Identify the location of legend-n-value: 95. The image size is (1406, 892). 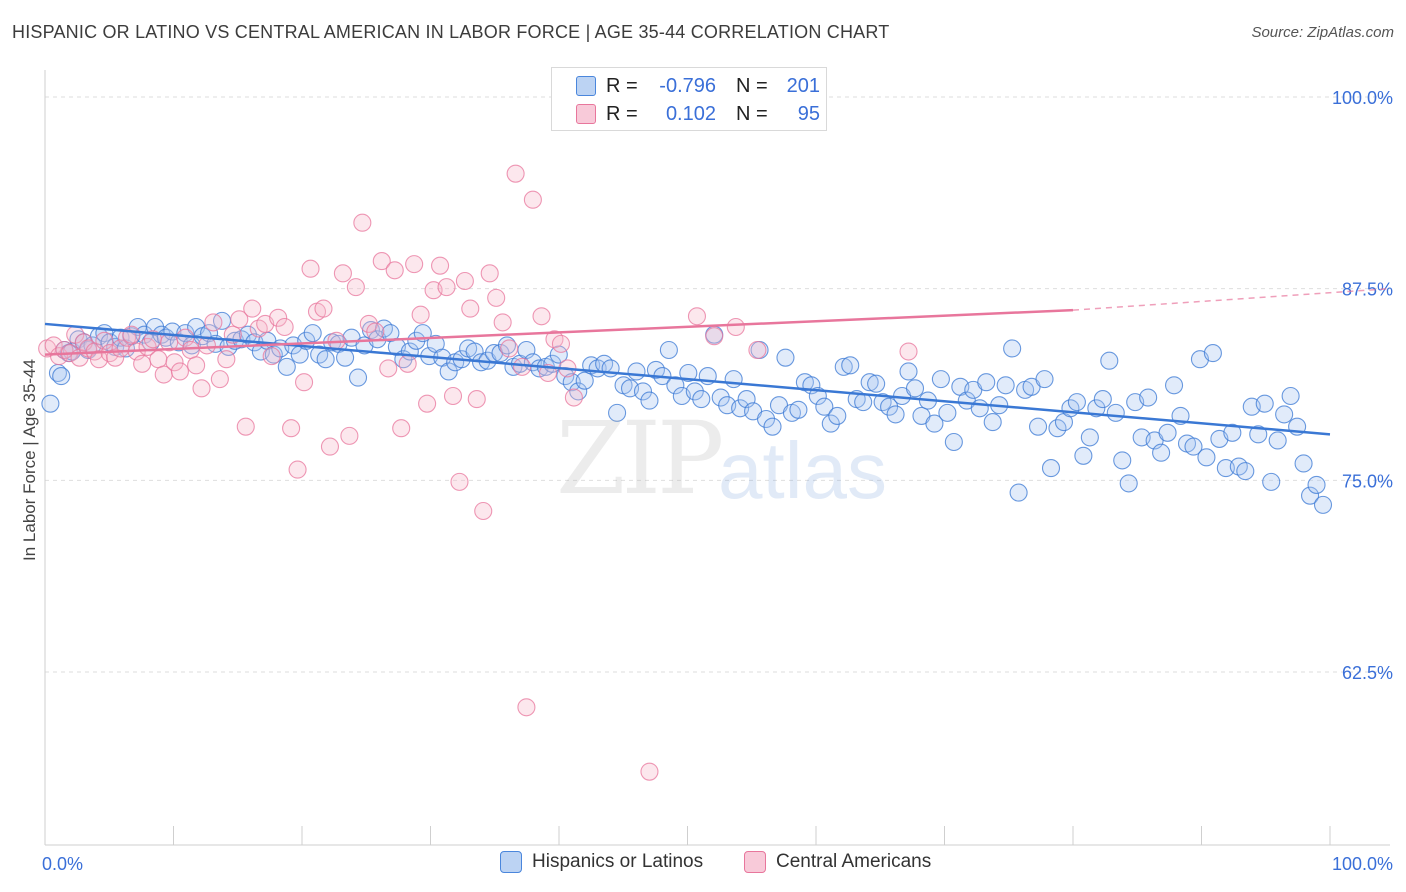
(808, 113).